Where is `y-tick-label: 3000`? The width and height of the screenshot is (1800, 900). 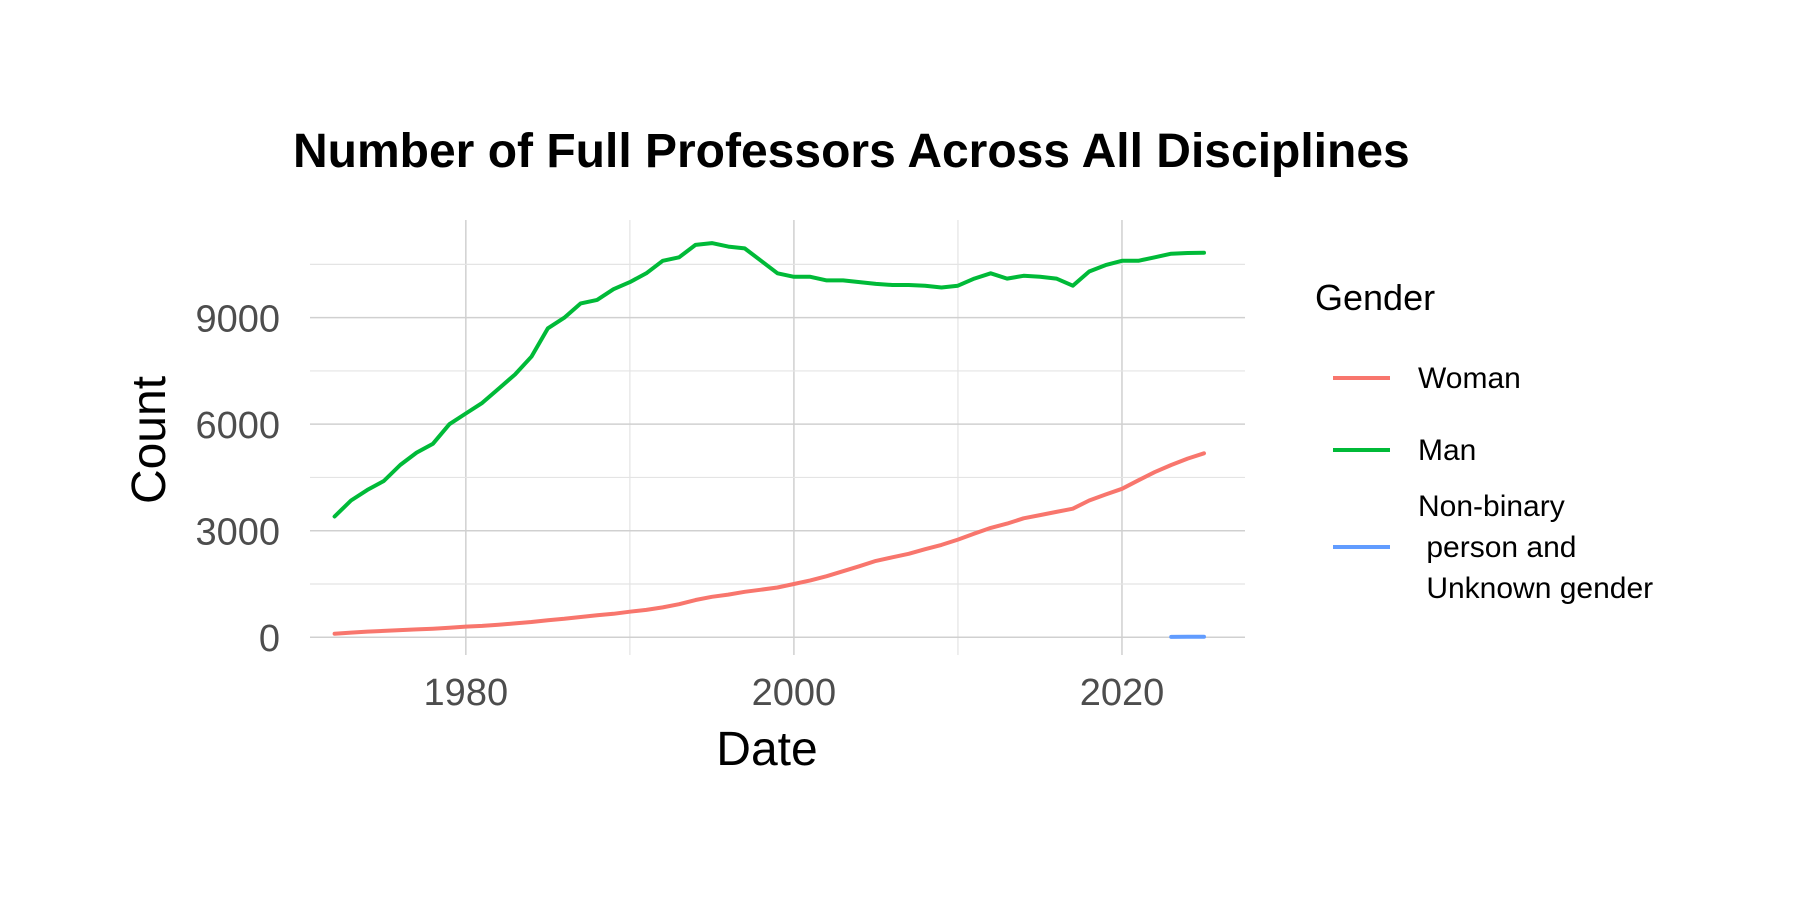 y-tick-label: 3000 is located at coordinates (237, 533).